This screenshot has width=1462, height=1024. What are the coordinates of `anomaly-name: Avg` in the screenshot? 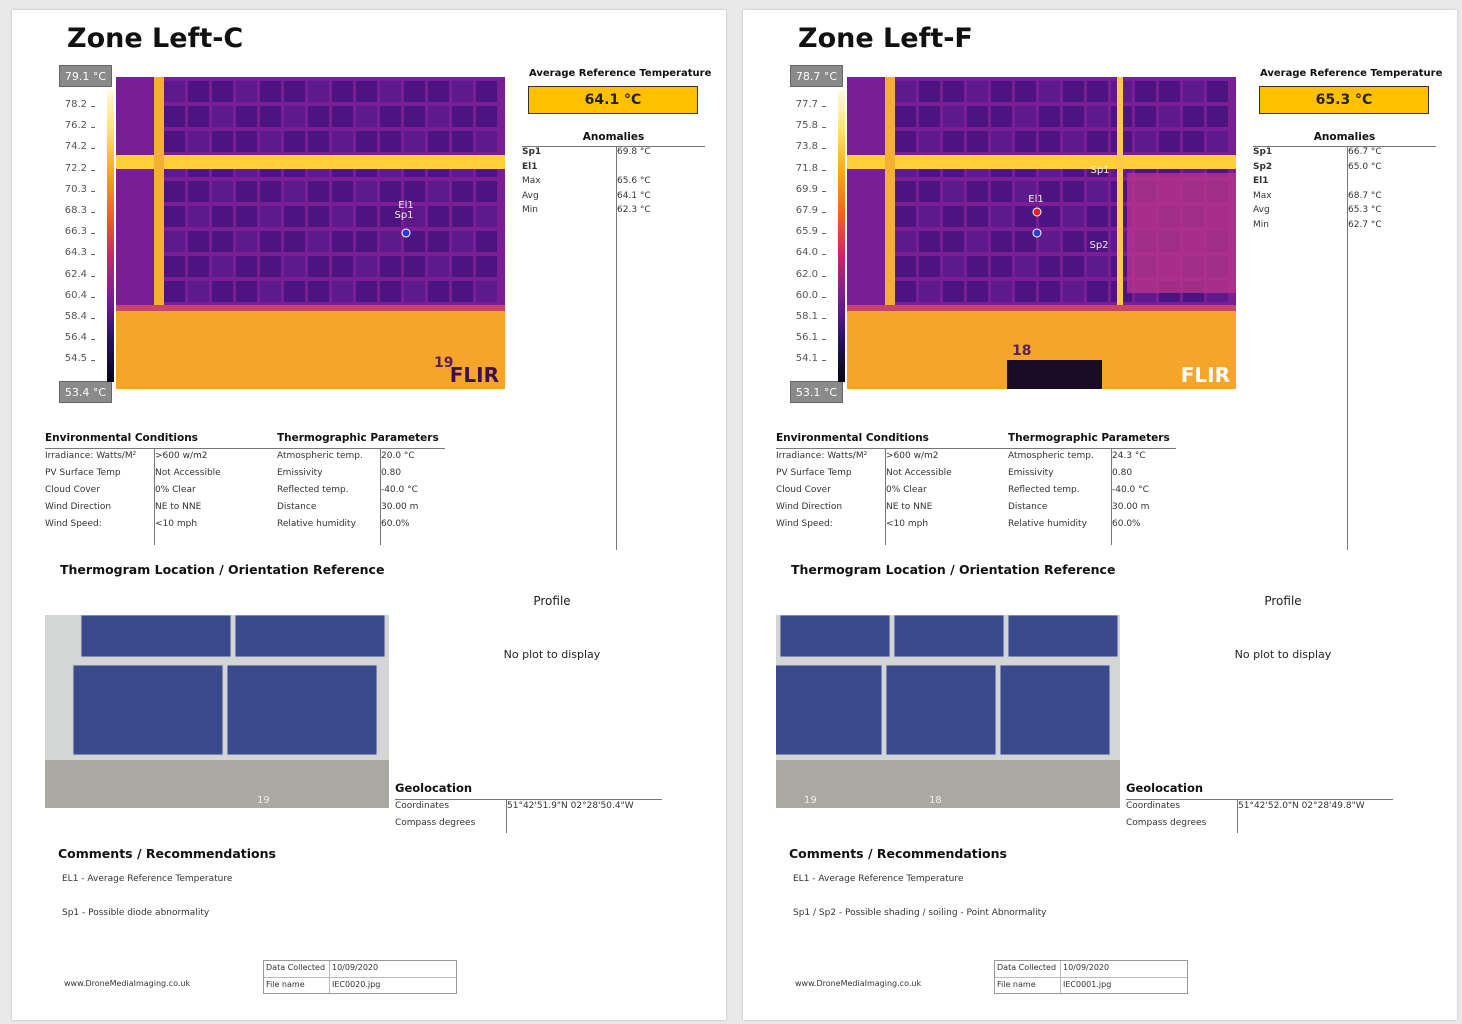 It's located at (530, 195).